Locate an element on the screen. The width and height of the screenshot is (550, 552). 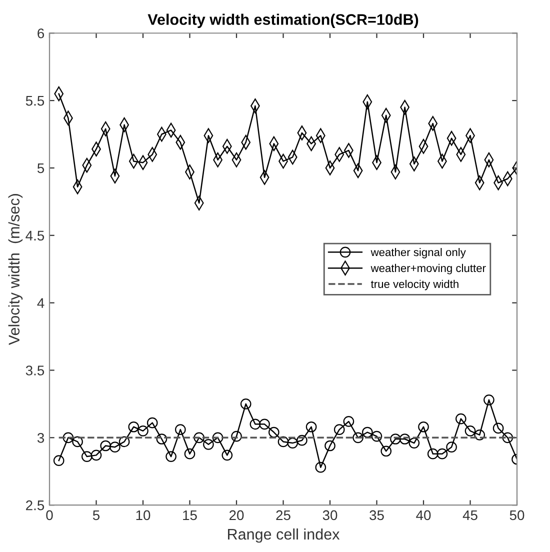
y-tick-label: 4 is located at coordinates (40, 303).